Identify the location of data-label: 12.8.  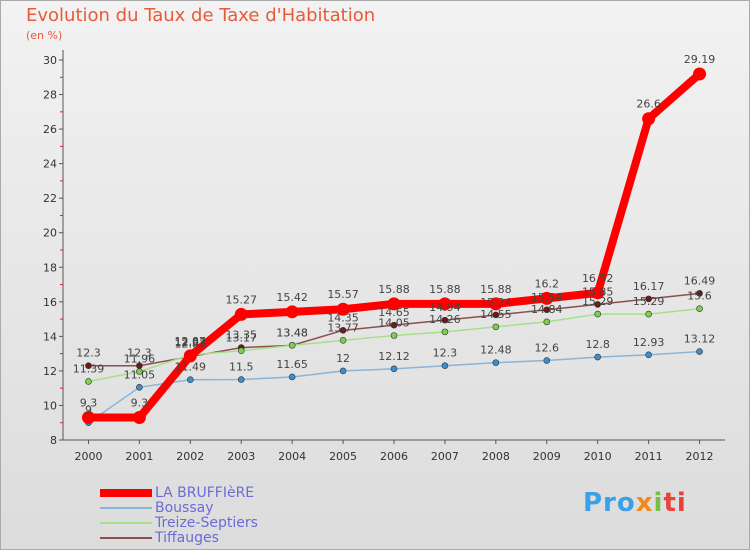
(597, 344).